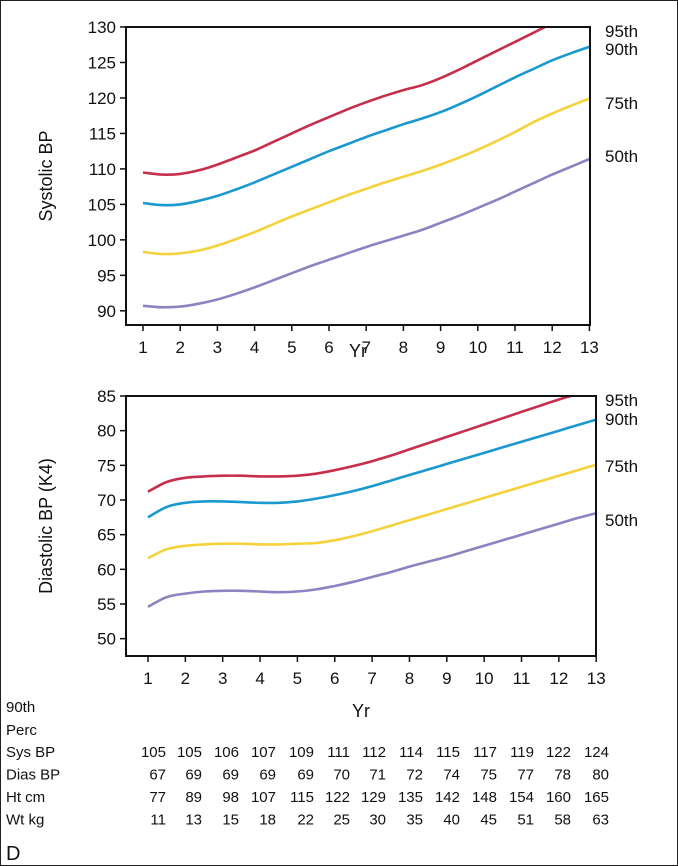 This screenshot has height=866, width=678. I want to click on series-line-90th, so click(371, 468).